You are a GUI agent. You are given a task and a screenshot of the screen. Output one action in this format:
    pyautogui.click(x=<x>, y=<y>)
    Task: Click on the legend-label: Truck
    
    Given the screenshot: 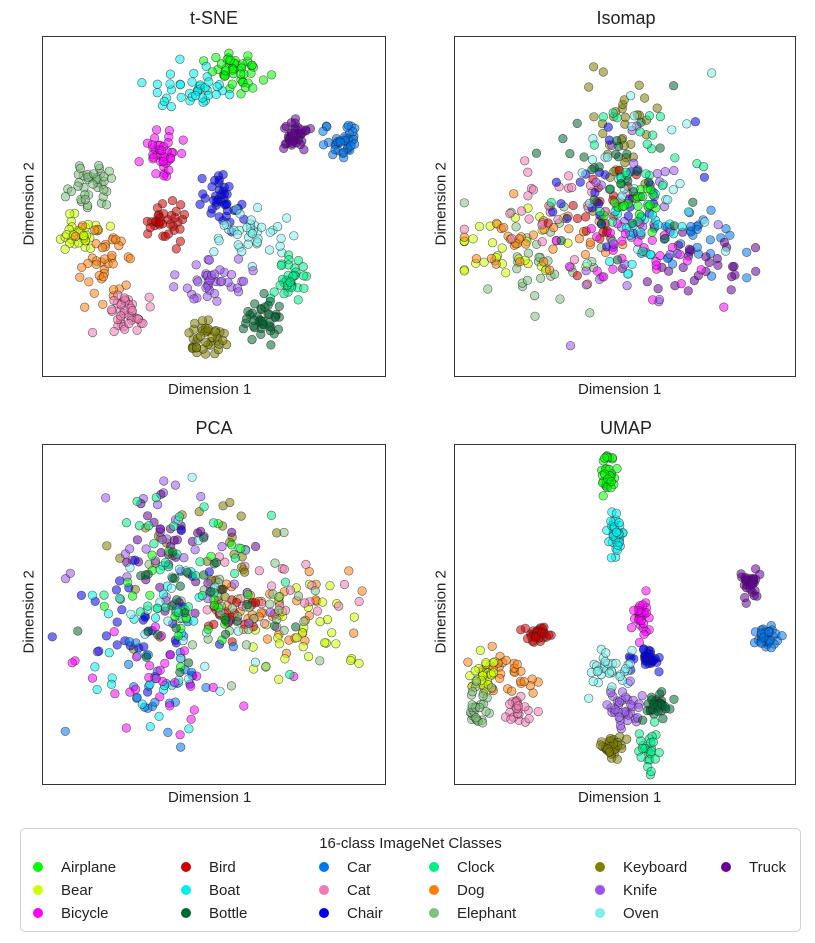 What is the action you would take?
    pyautogui.click(x=767, y=867)
    